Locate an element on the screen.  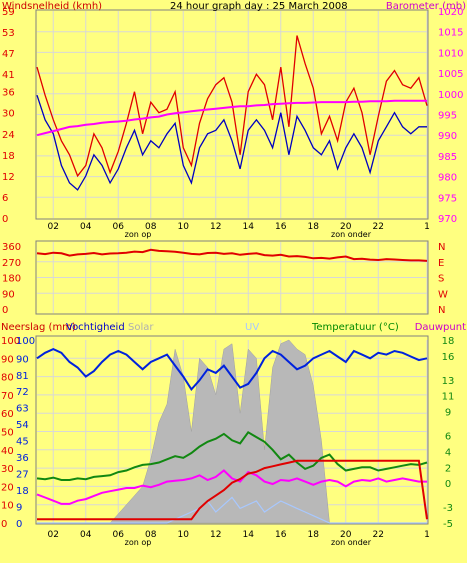
barometer-axis-label: Barometer (mb) is located at coordinates (426, 6).